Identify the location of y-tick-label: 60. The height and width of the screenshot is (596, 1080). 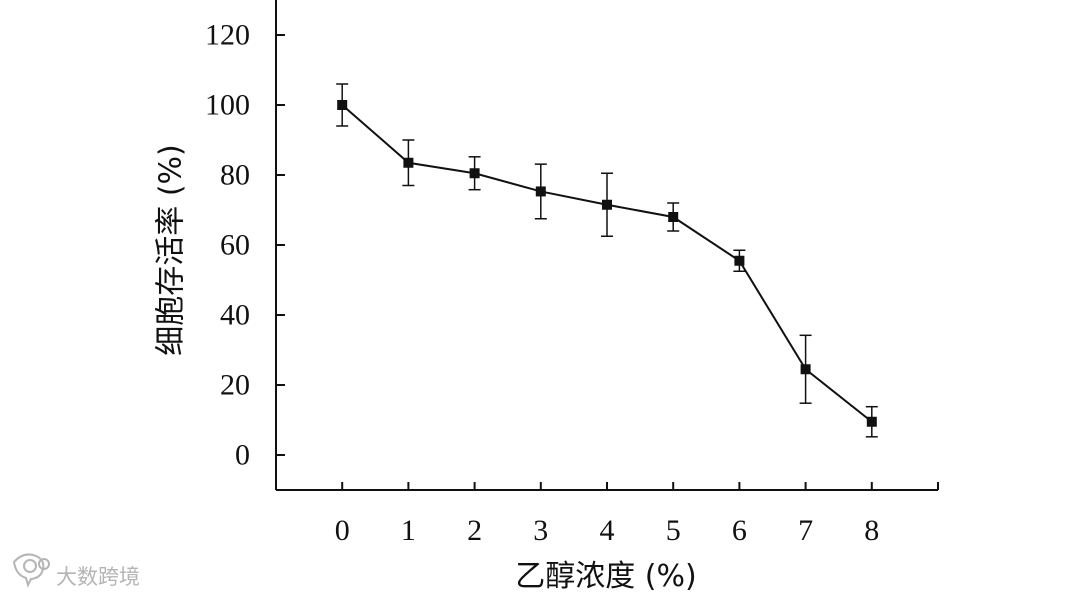
(235, 245).